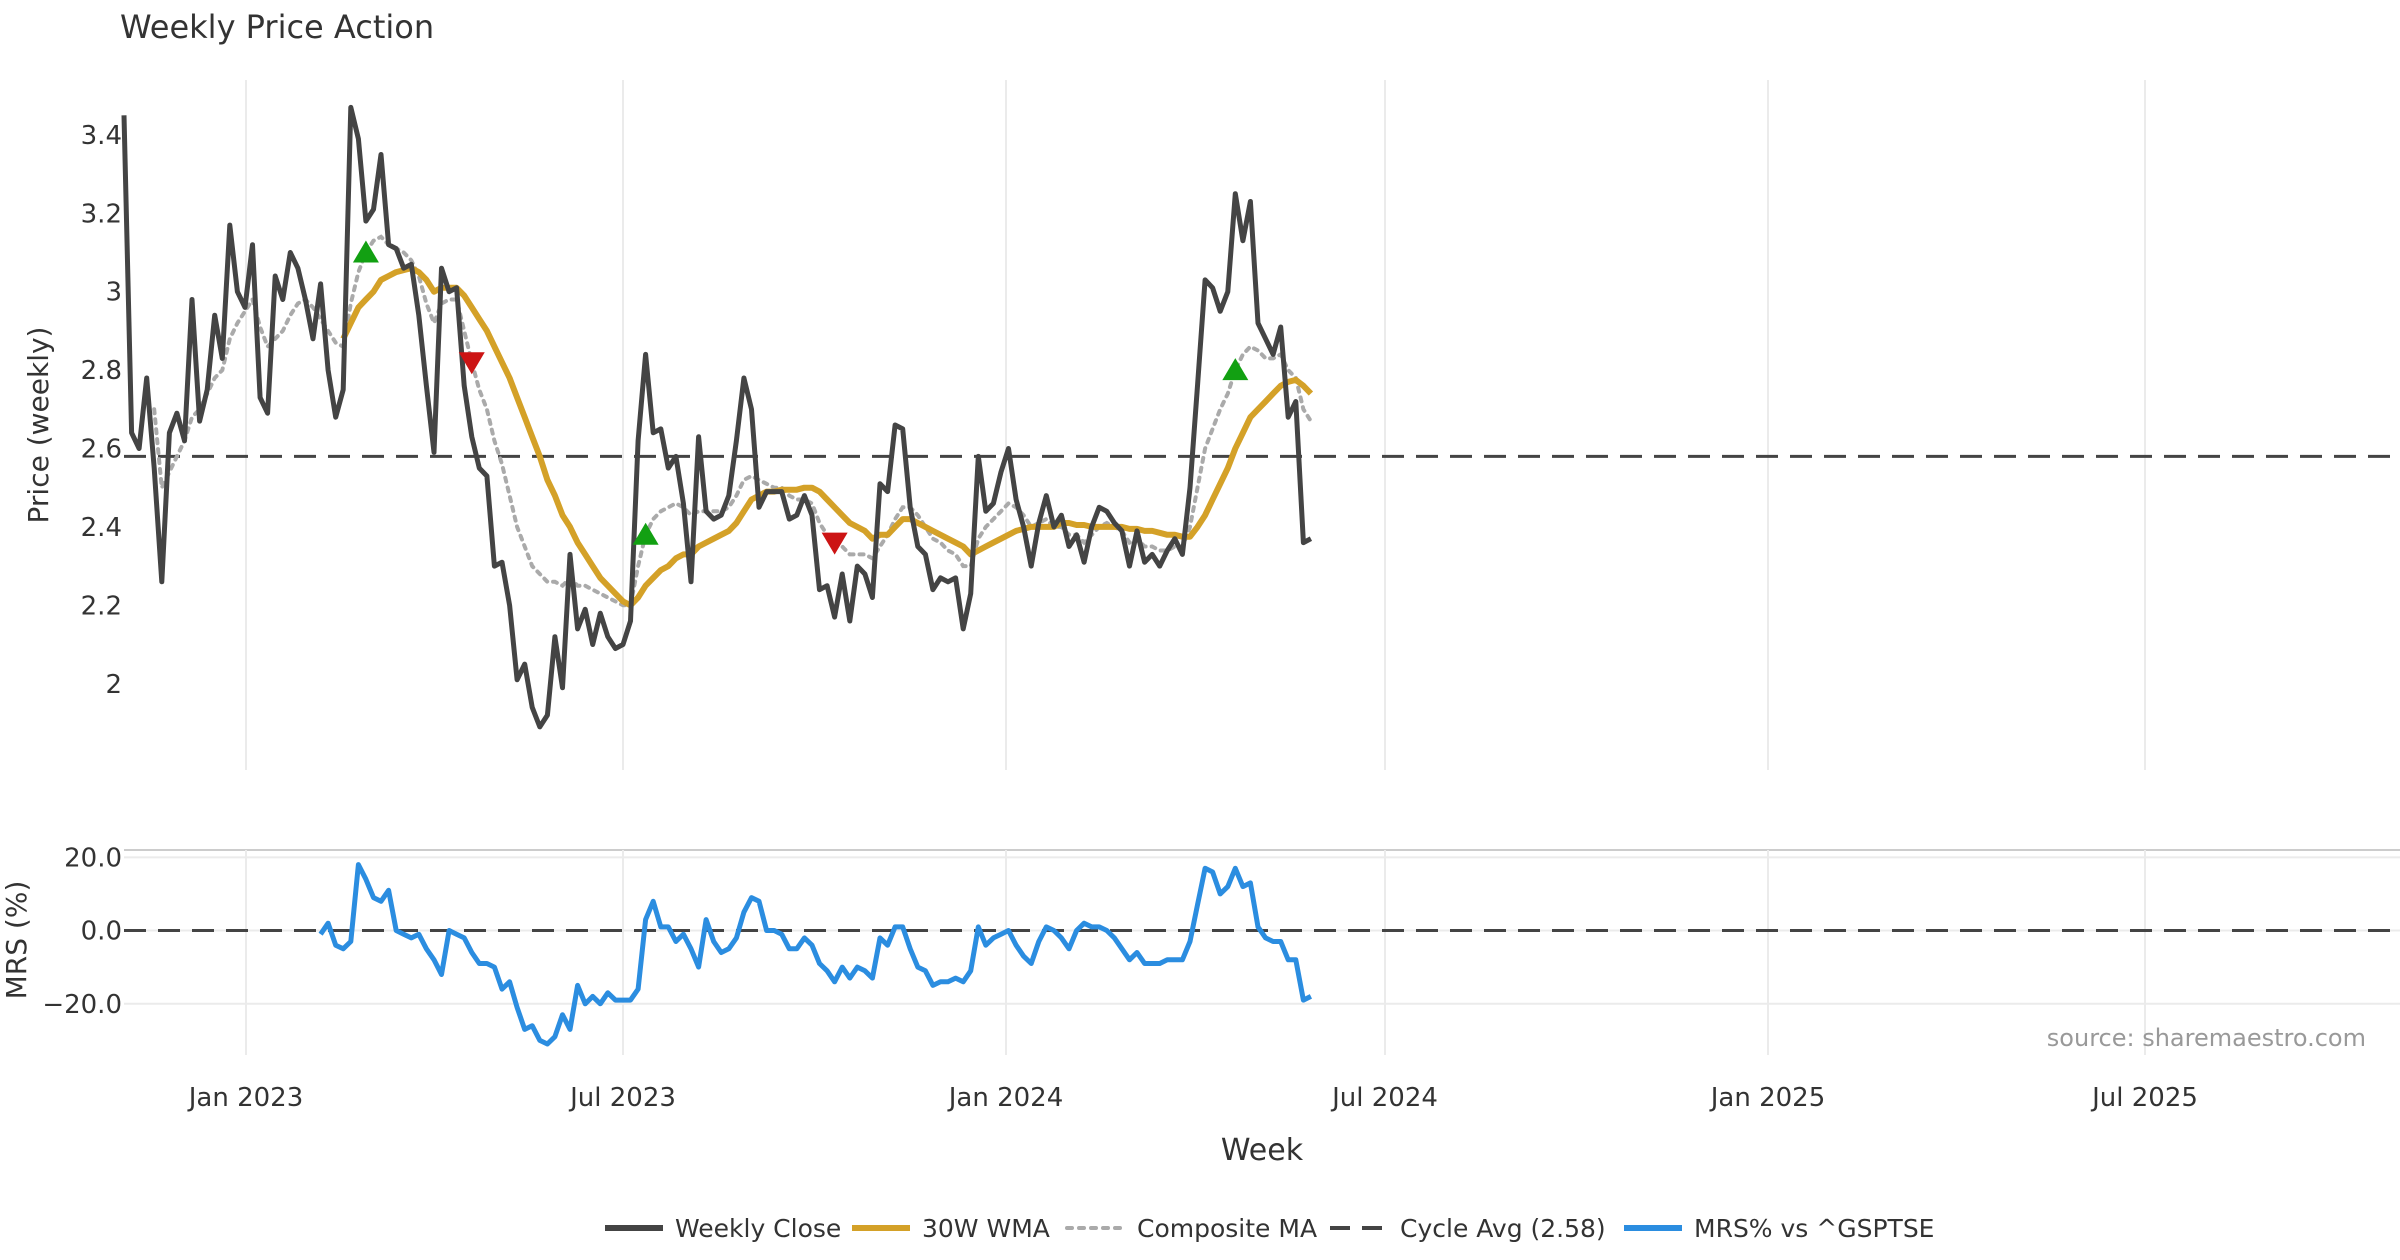 The image size is (2400, 1260). Describe the element at coordinates (1227, 1228) in the screenshot. I see `legend-label-2: Composite MA` at that location.